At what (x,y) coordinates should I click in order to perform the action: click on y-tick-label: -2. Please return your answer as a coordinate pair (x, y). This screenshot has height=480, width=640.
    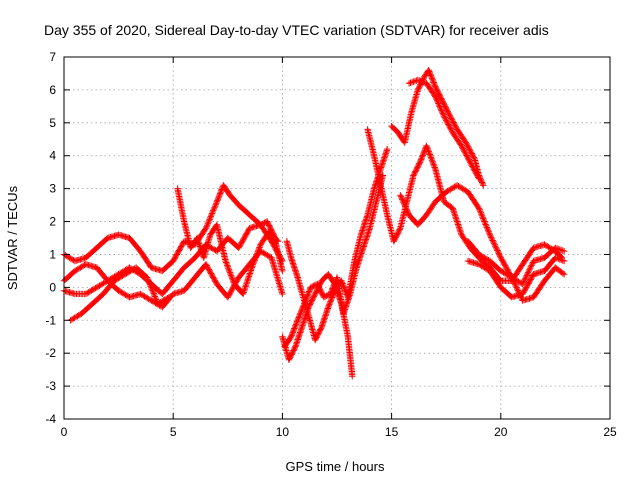
    Looking at the image, I should click on (50, 353).